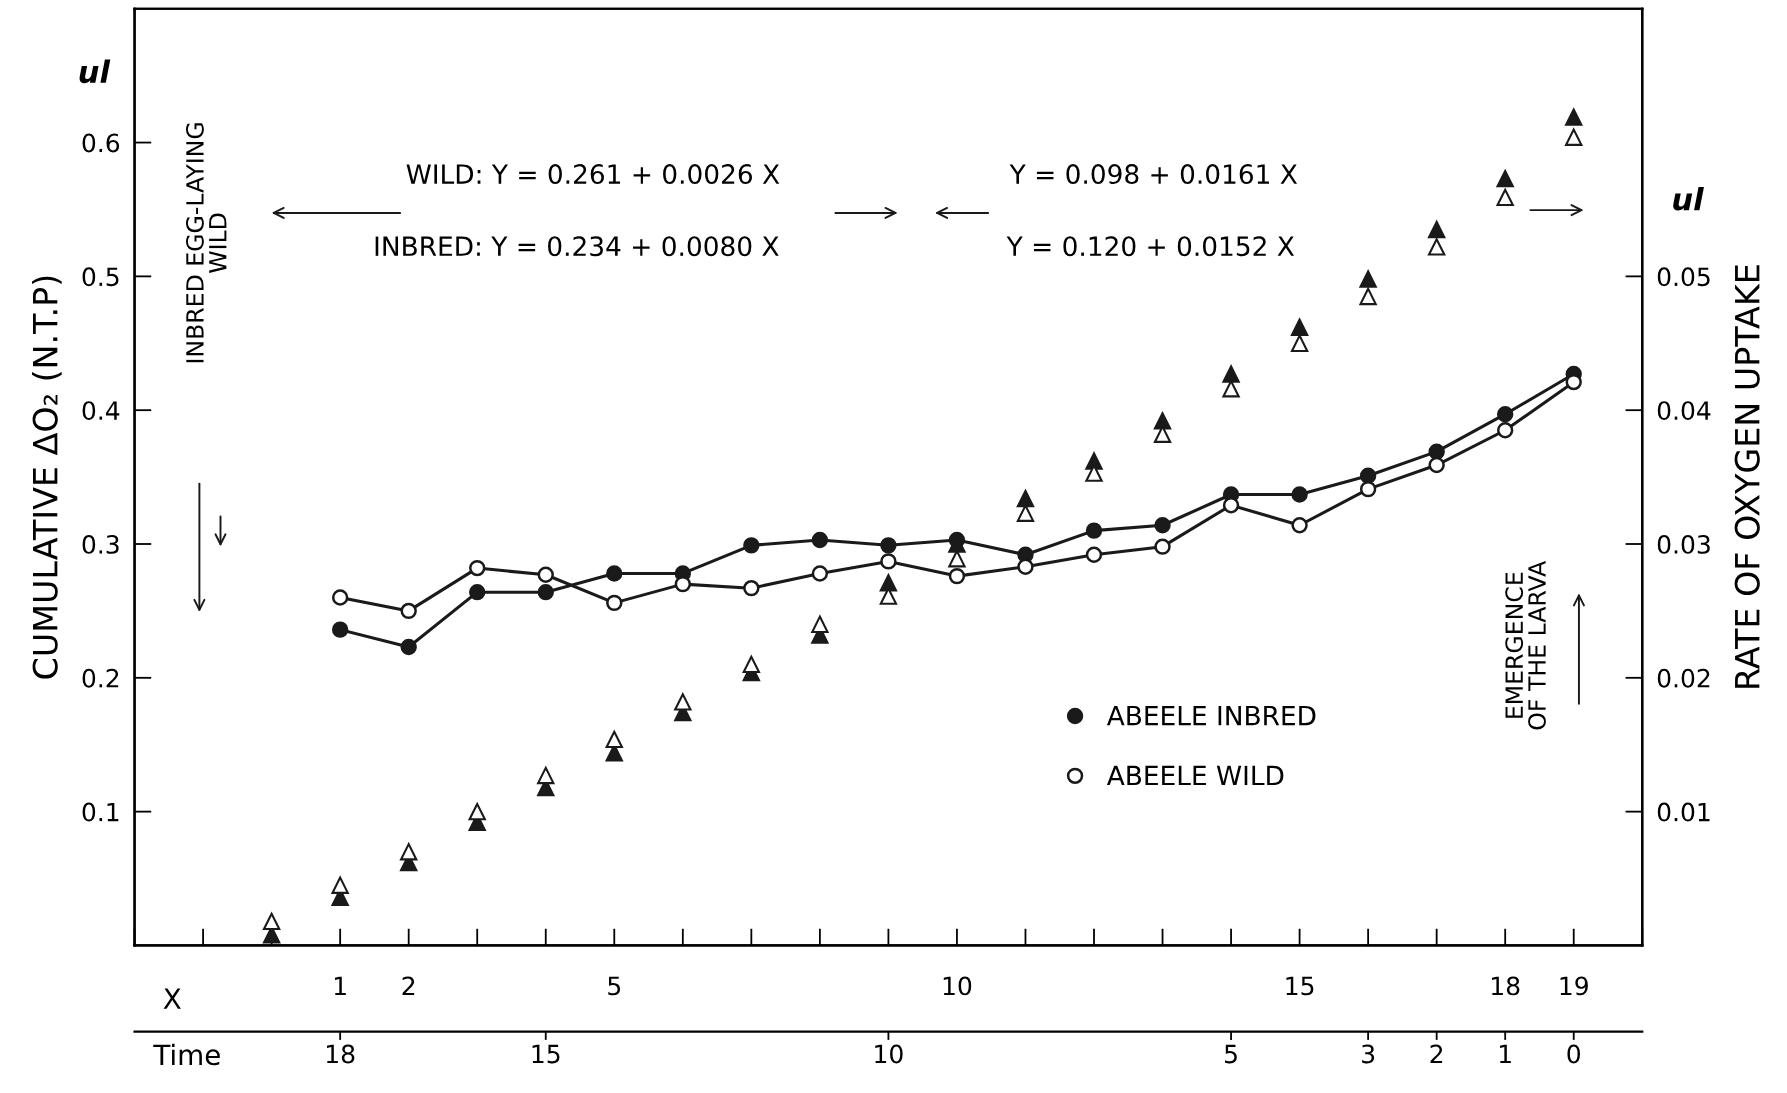 This screenshot has width=1787, height=1093. I want to click on annotation: INBRED: Y = 0.234 + 0.0080 X, so click(577, 246).